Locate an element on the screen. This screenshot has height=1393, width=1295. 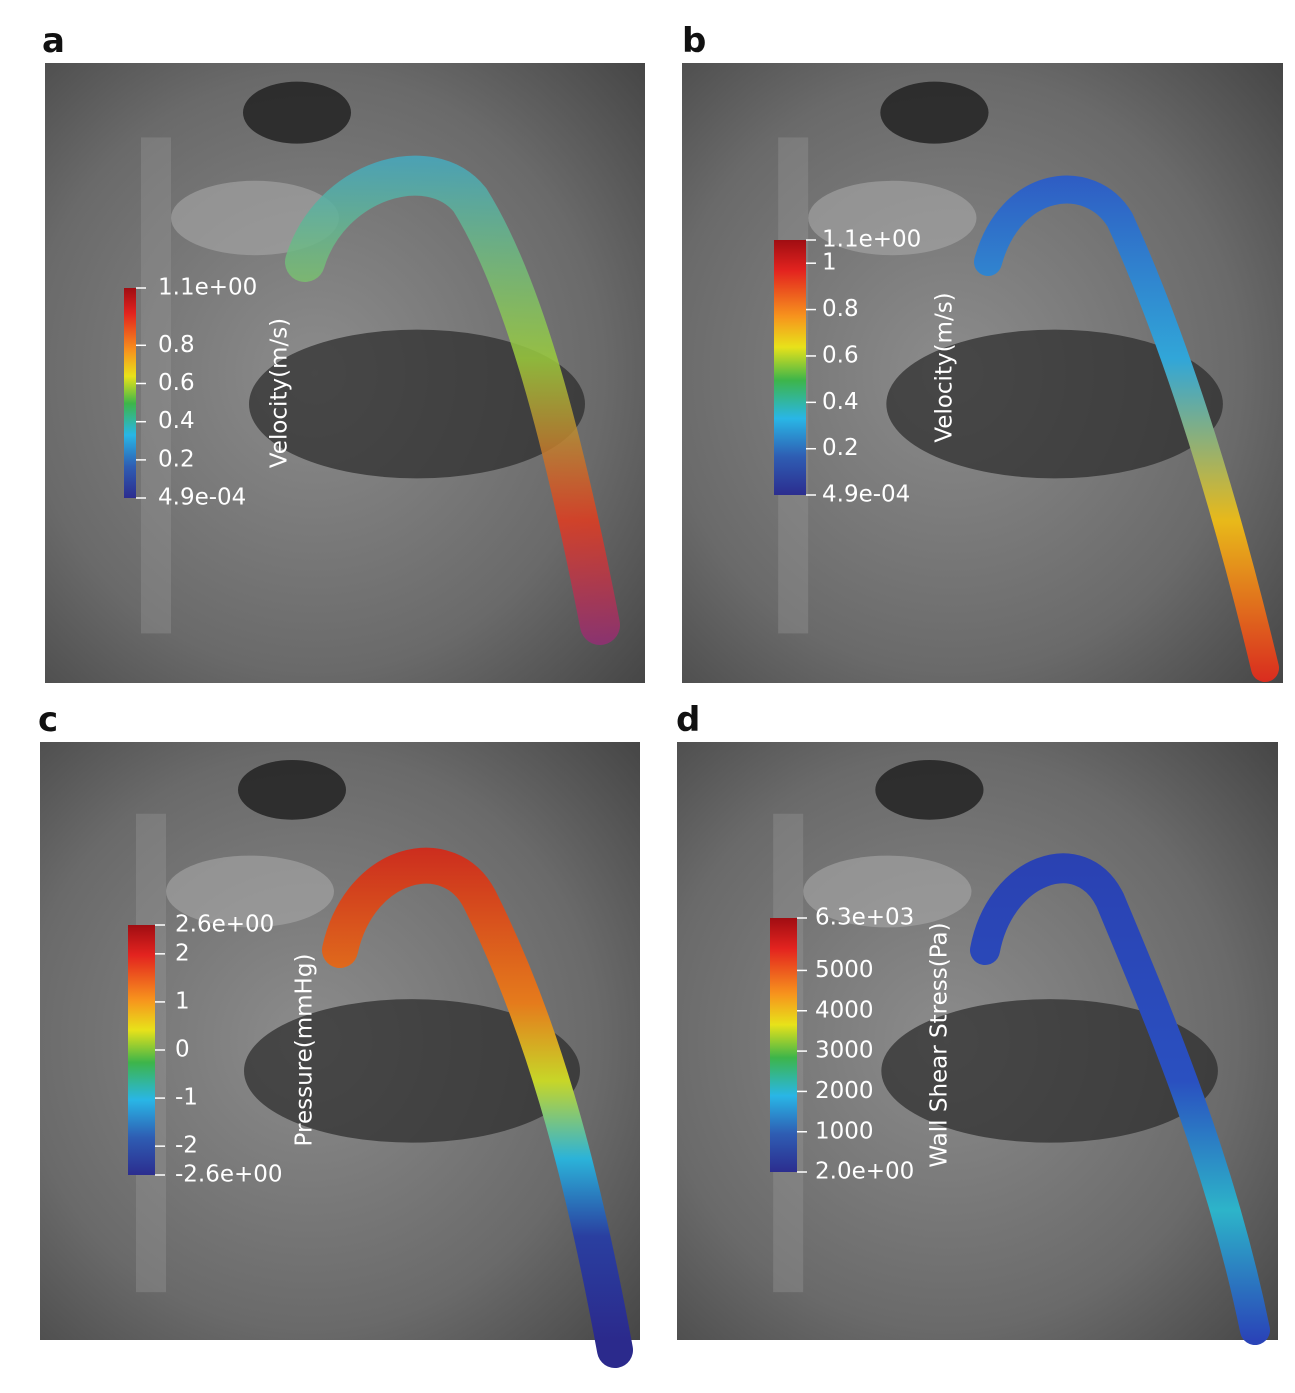
colorbar-tick-label: 3000 is located at coordinates (844, 1051).